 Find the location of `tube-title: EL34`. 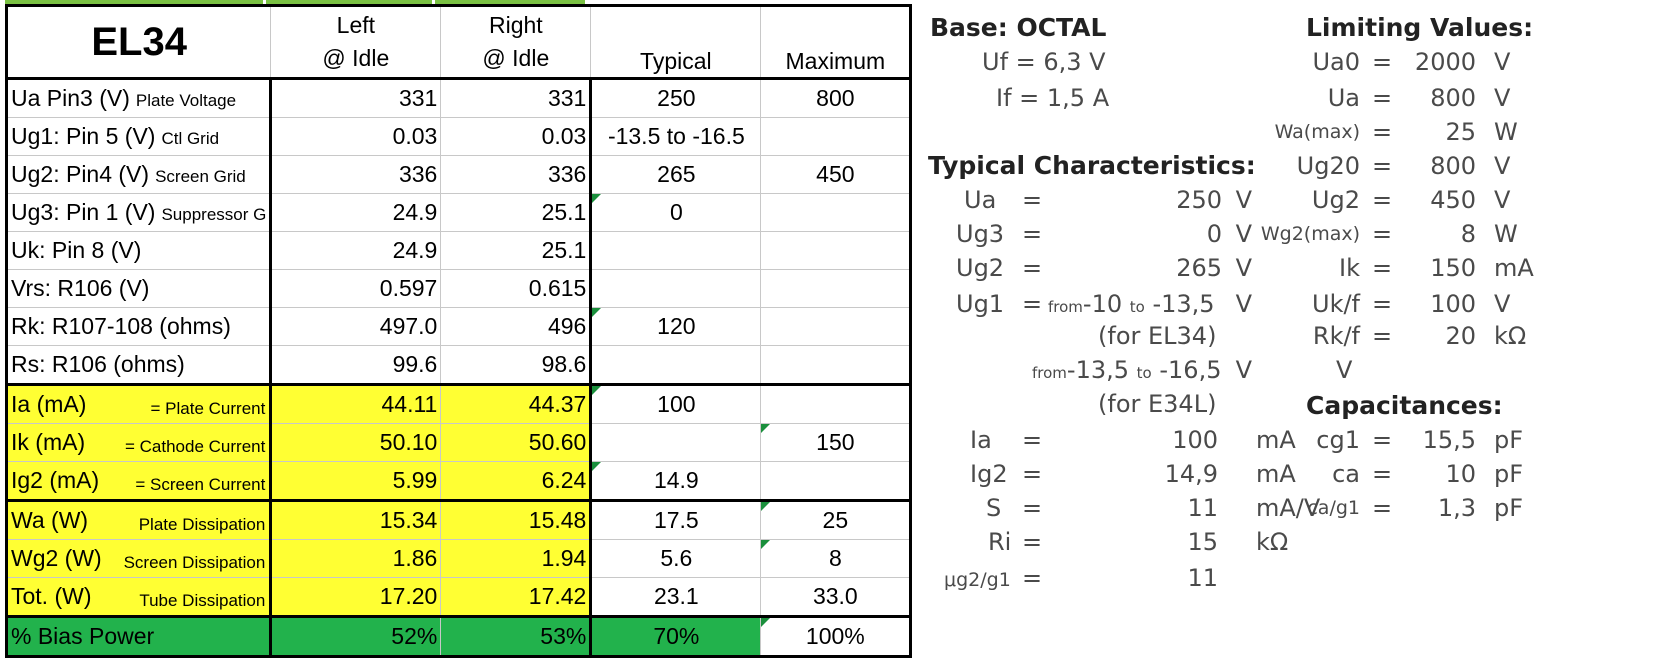

tube-title: EL34 is located at coordinates (138, 42).